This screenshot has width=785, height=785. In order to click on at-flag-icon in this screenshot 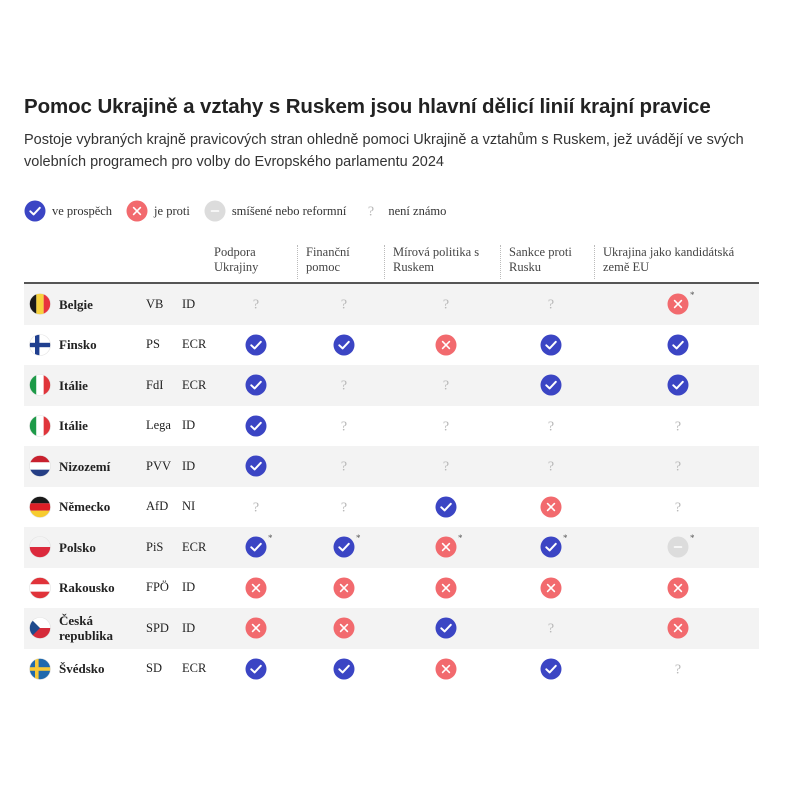, I will do `click(40, 588)`.